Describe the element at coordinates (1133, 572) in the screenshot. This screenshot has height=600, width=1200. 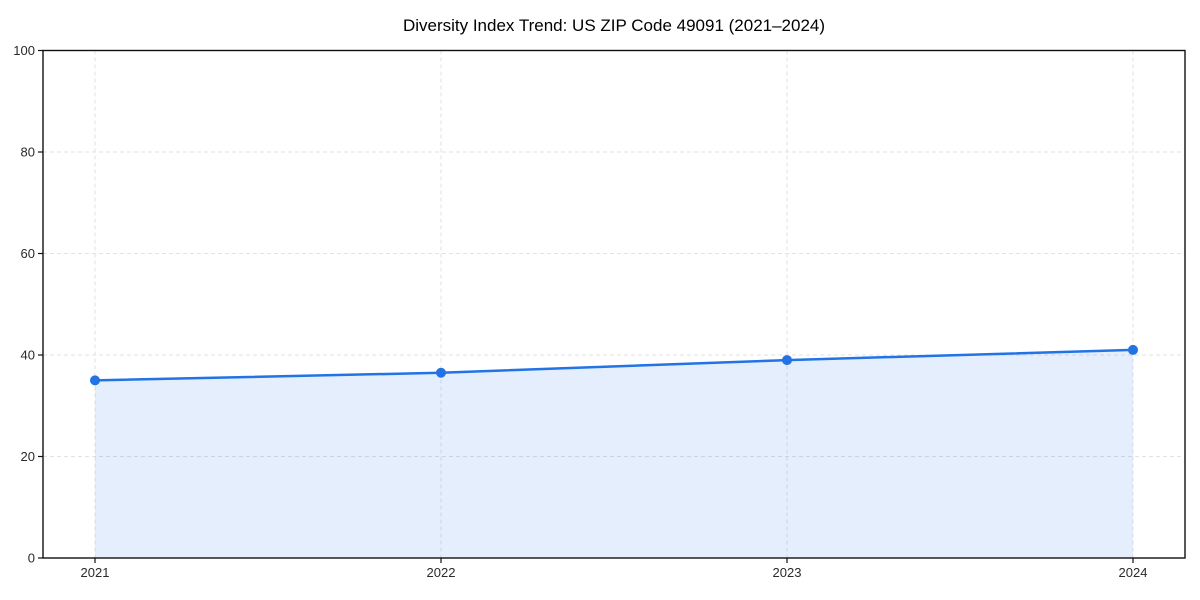
I see `x-tick-label: 2024` at that location.